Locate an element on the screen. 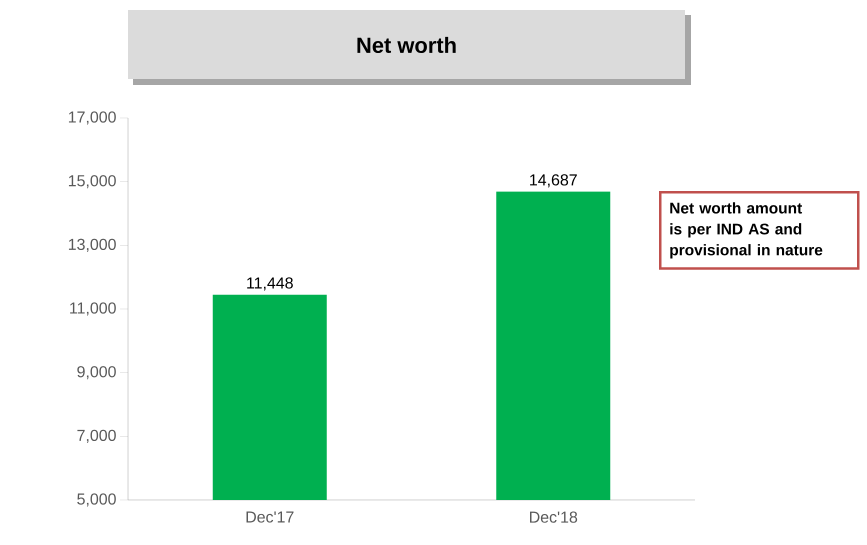 The image size is (867, 545). x-tick-label: Dec'18 is located at coordinates (554, 517).